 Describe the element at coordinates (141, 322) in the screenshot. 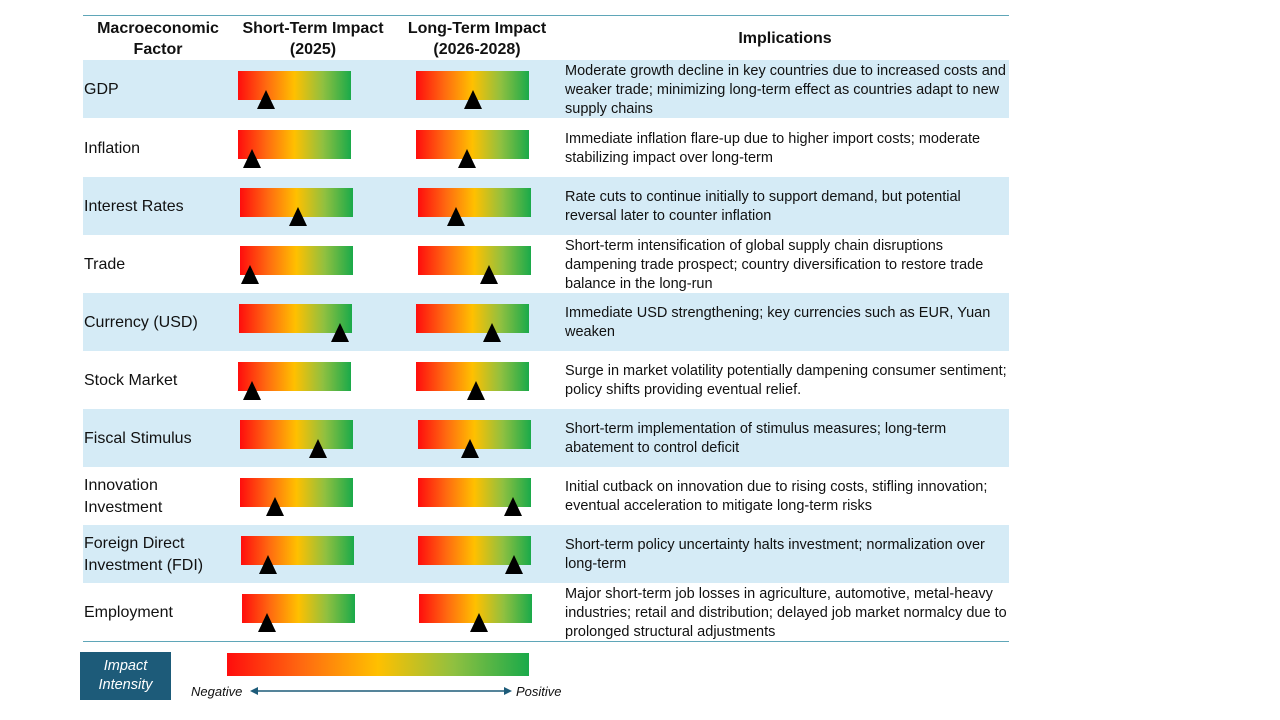

I see `factor-label: Currency (USD)` at that location.